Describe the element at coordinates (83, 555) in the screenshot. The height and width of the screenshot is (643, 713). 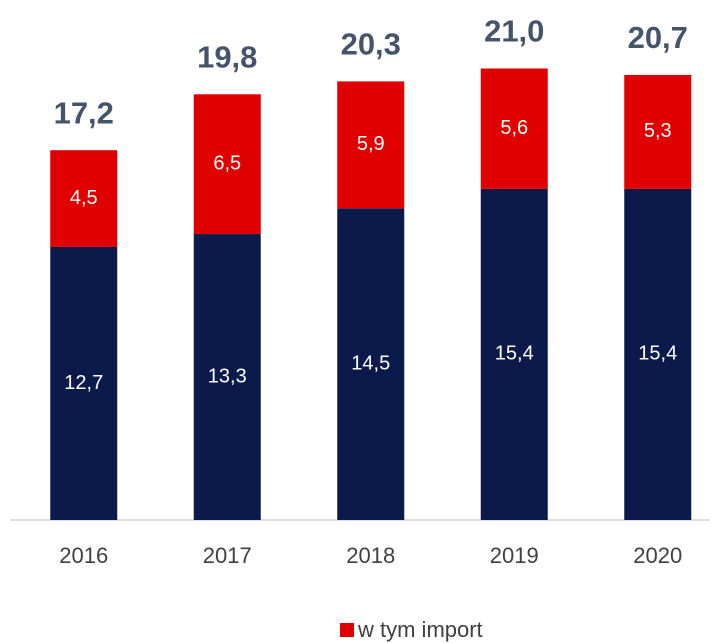
I see `x-tick-label: 2016` at that location.